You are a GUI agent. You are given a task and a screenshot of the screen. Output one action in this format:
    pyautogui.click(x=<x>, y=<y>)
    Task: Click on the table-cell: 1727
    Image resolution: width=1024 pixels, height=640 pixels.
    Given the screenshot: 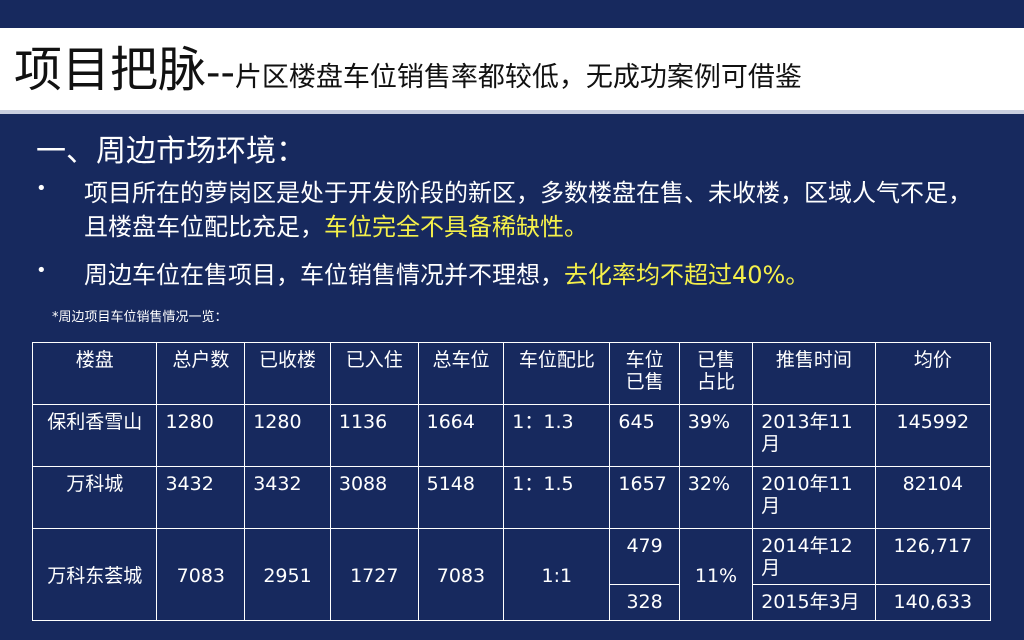 What is the action you would take?
    pyautogui.click(x=374, y=574)
    